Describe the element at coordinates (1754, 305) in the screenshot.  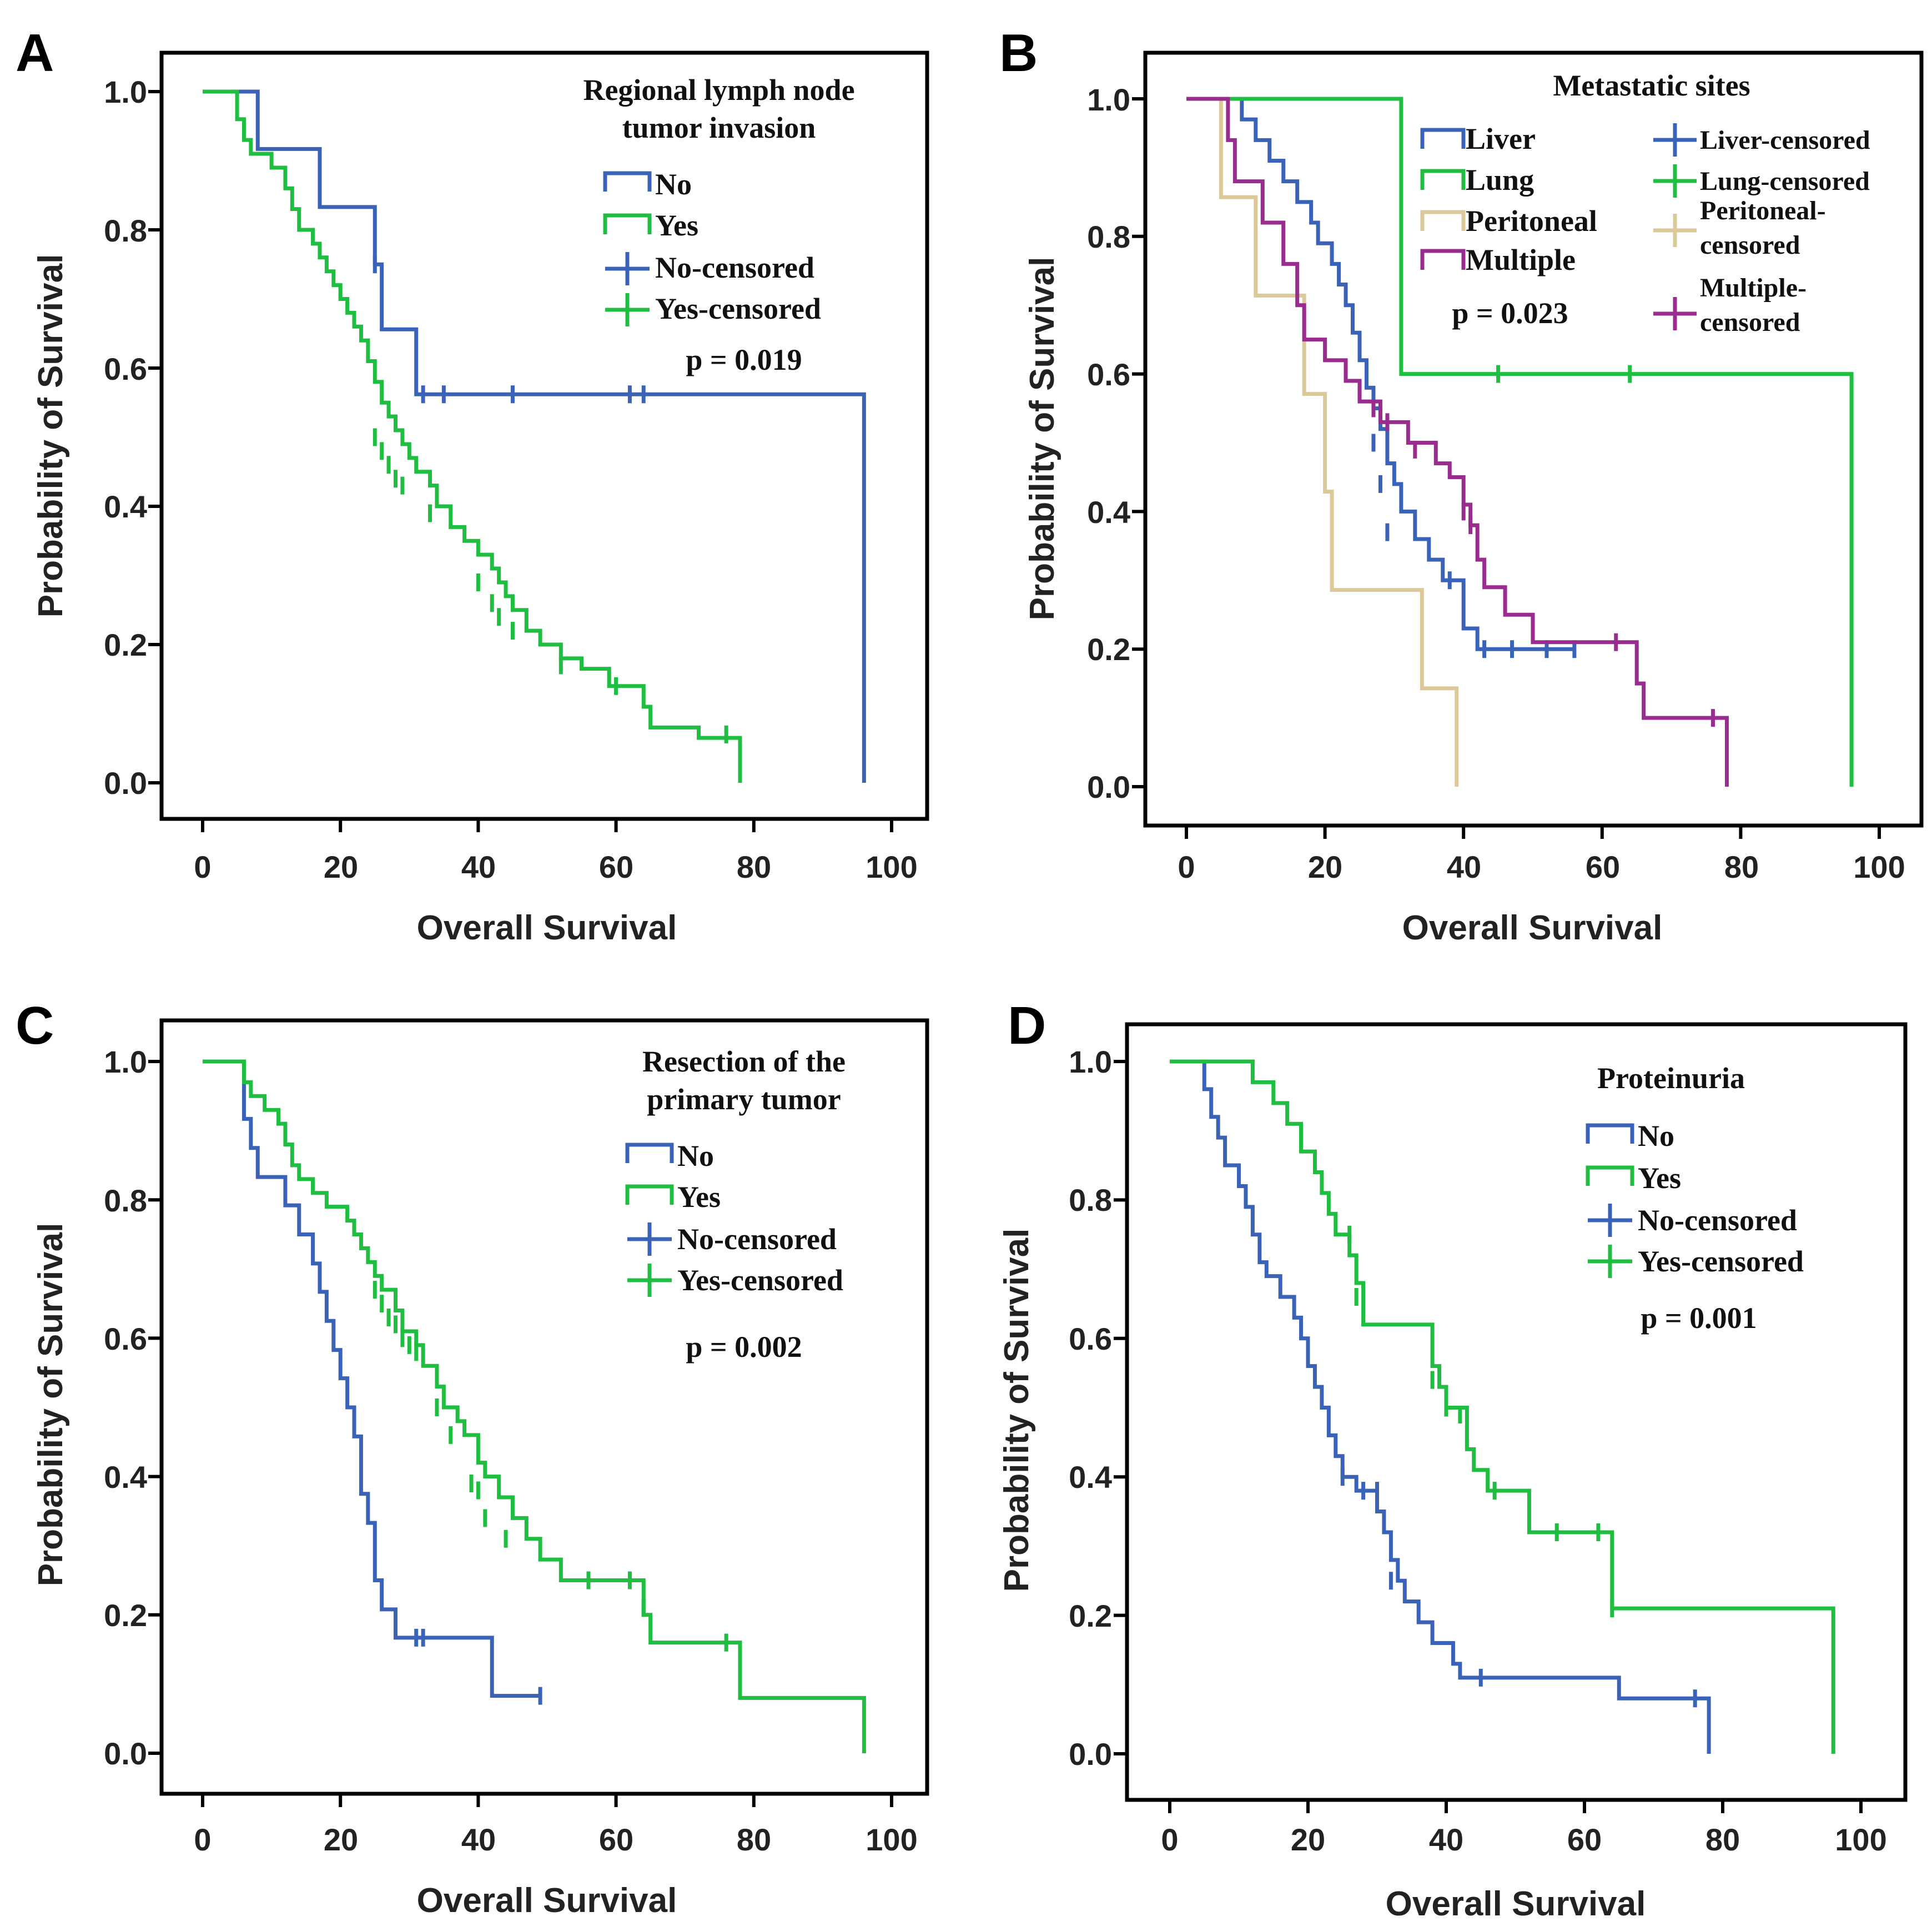
I see `legend-label: Multiple-censored` at that location.